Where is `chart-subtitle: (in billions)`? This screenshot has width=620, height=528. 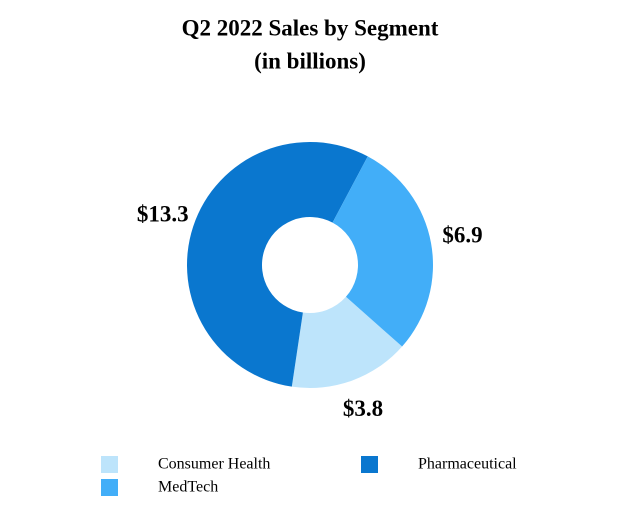
chart-subtitle: (in billions) is located at coordinates (310, 60).